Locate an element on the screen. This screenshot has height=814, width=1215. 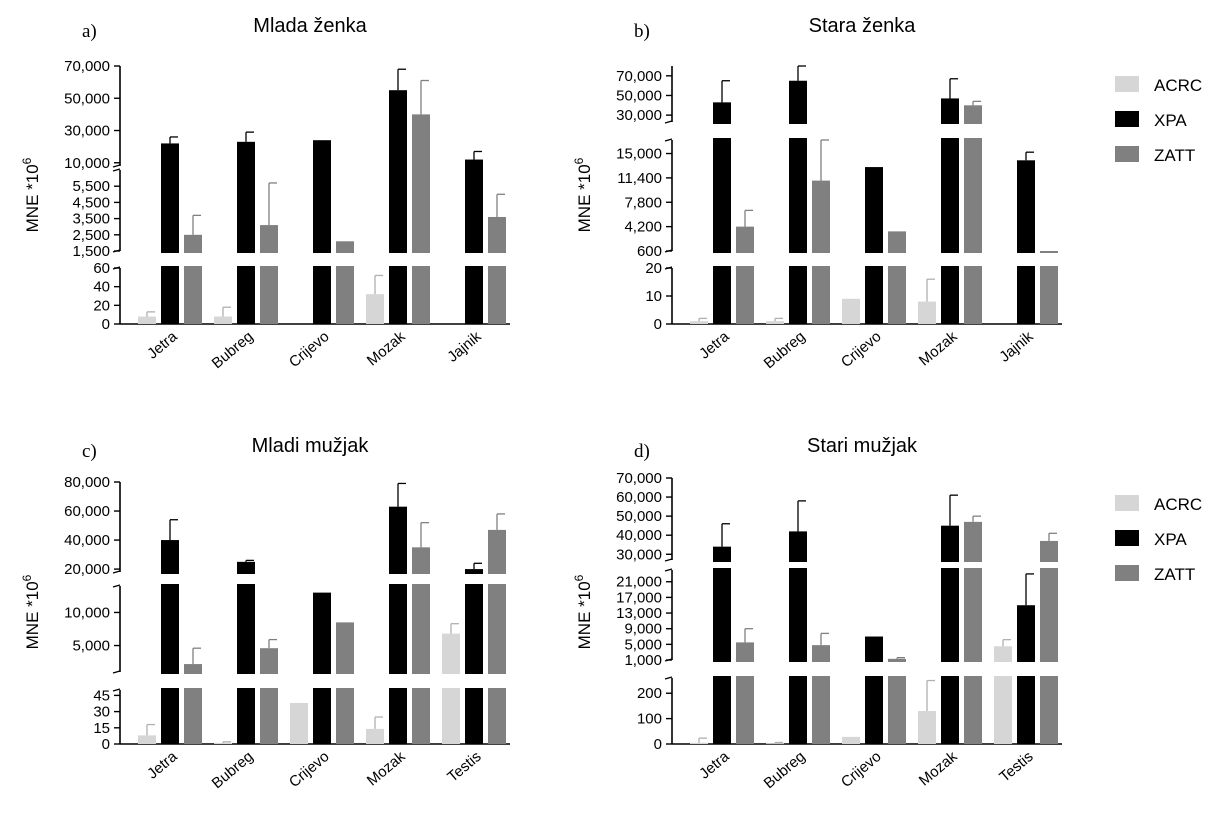
y-tick-label: 11,400 is located at coordinates (639, 178).